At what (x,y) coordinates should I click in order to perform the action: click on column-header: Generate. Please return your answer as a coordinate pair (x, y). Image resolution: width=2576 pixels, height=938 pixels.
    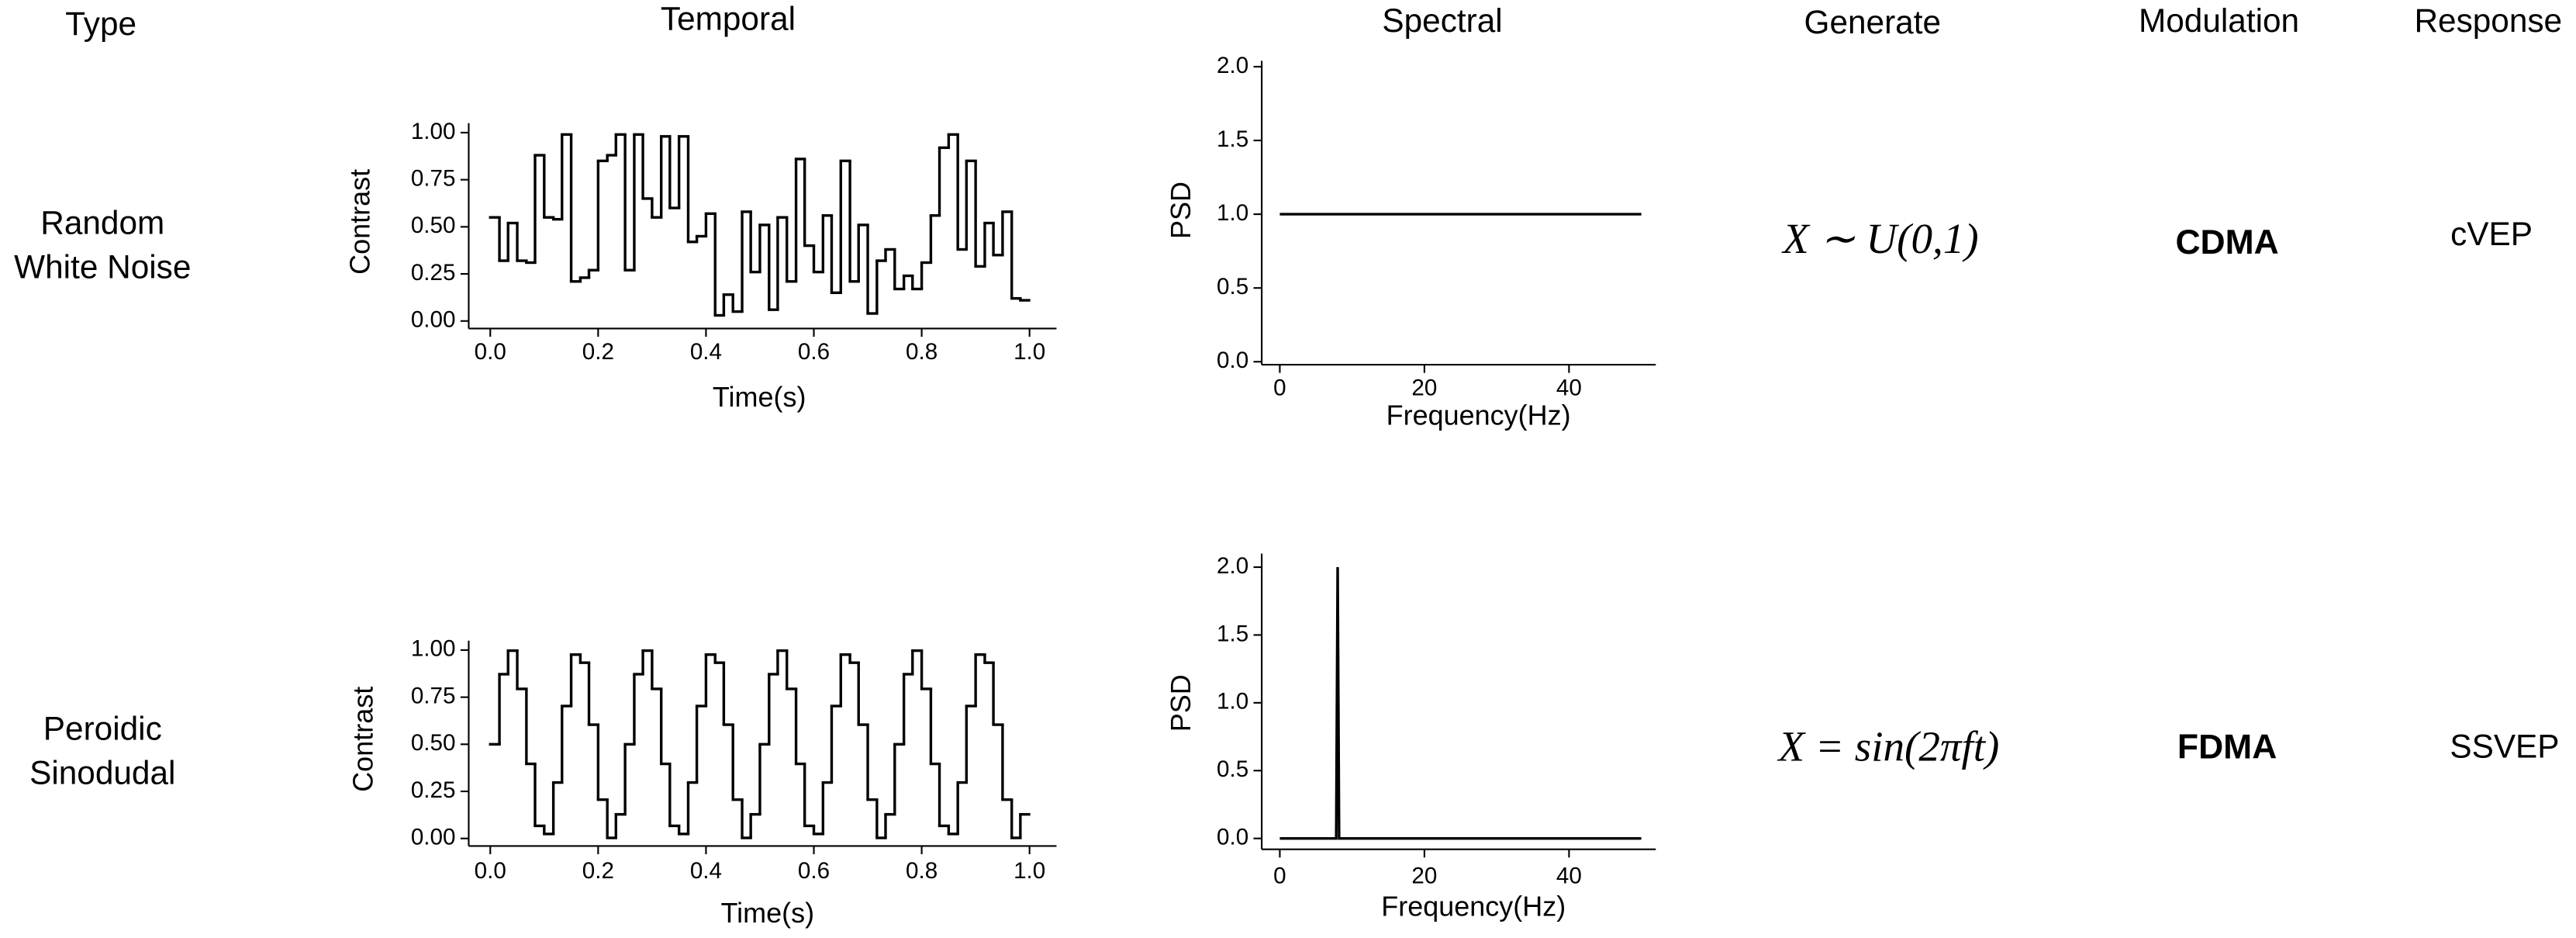
    Looking at the image, I should click on (1873, 22).